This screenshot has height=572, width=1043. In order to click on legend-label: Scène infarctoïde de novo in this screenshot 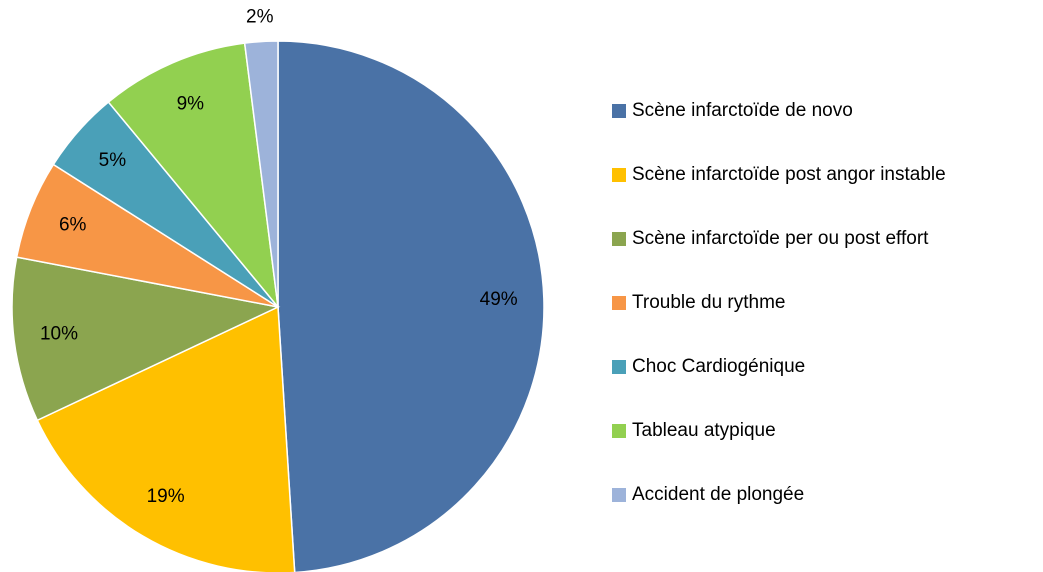, I will do `click(742, 110)`.